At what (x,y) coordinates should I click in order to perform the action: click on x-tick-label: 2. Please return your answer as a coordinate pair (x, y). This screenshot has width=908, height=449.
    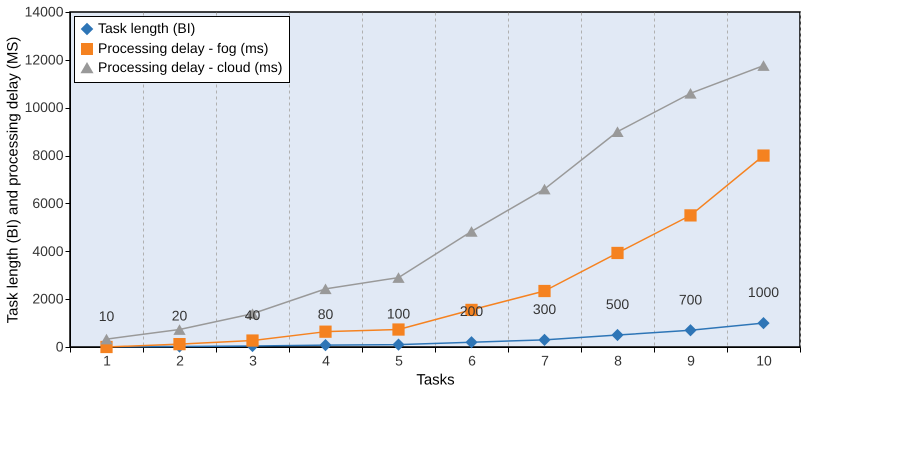
    Looking at the image, I should click on (180, 360).